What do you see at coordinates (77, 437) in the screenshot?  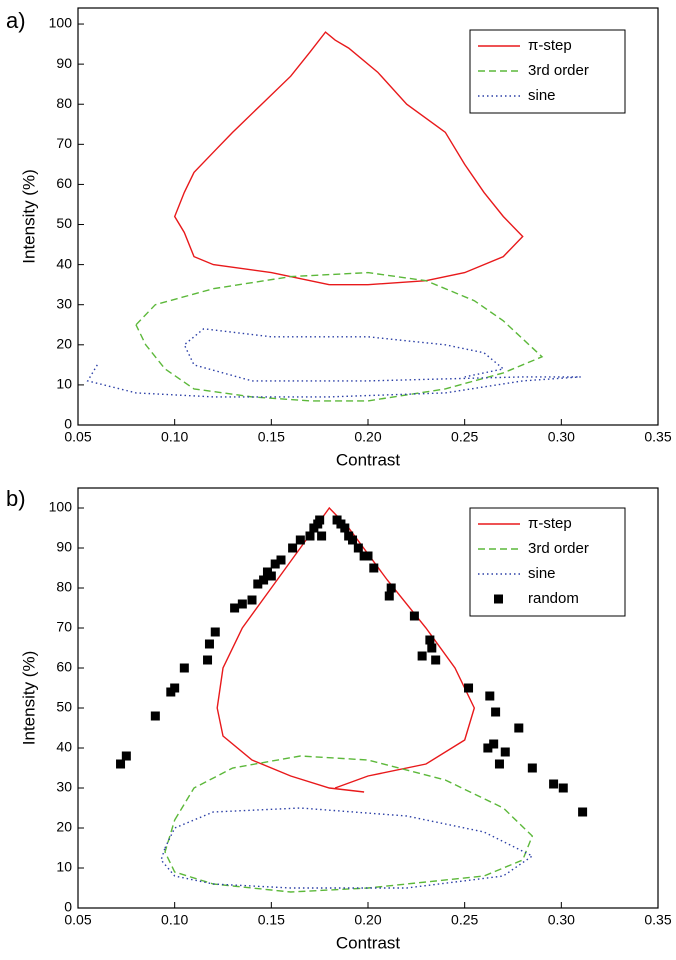 I see `x-tick-label: 0.05` at bounding box center [77, 437].